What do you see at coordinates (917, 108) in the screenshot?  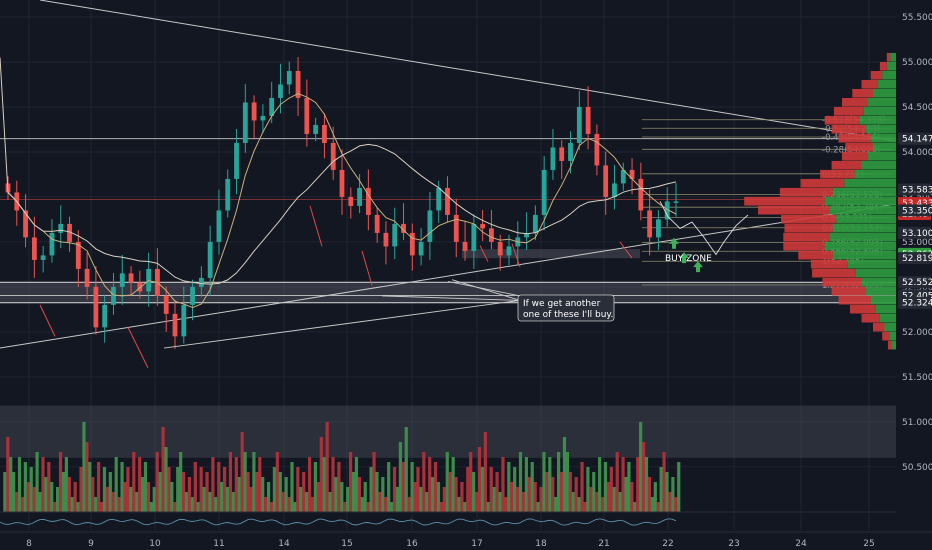 I see `price-tick-label: 54.500` at bounding box center [917, 108].